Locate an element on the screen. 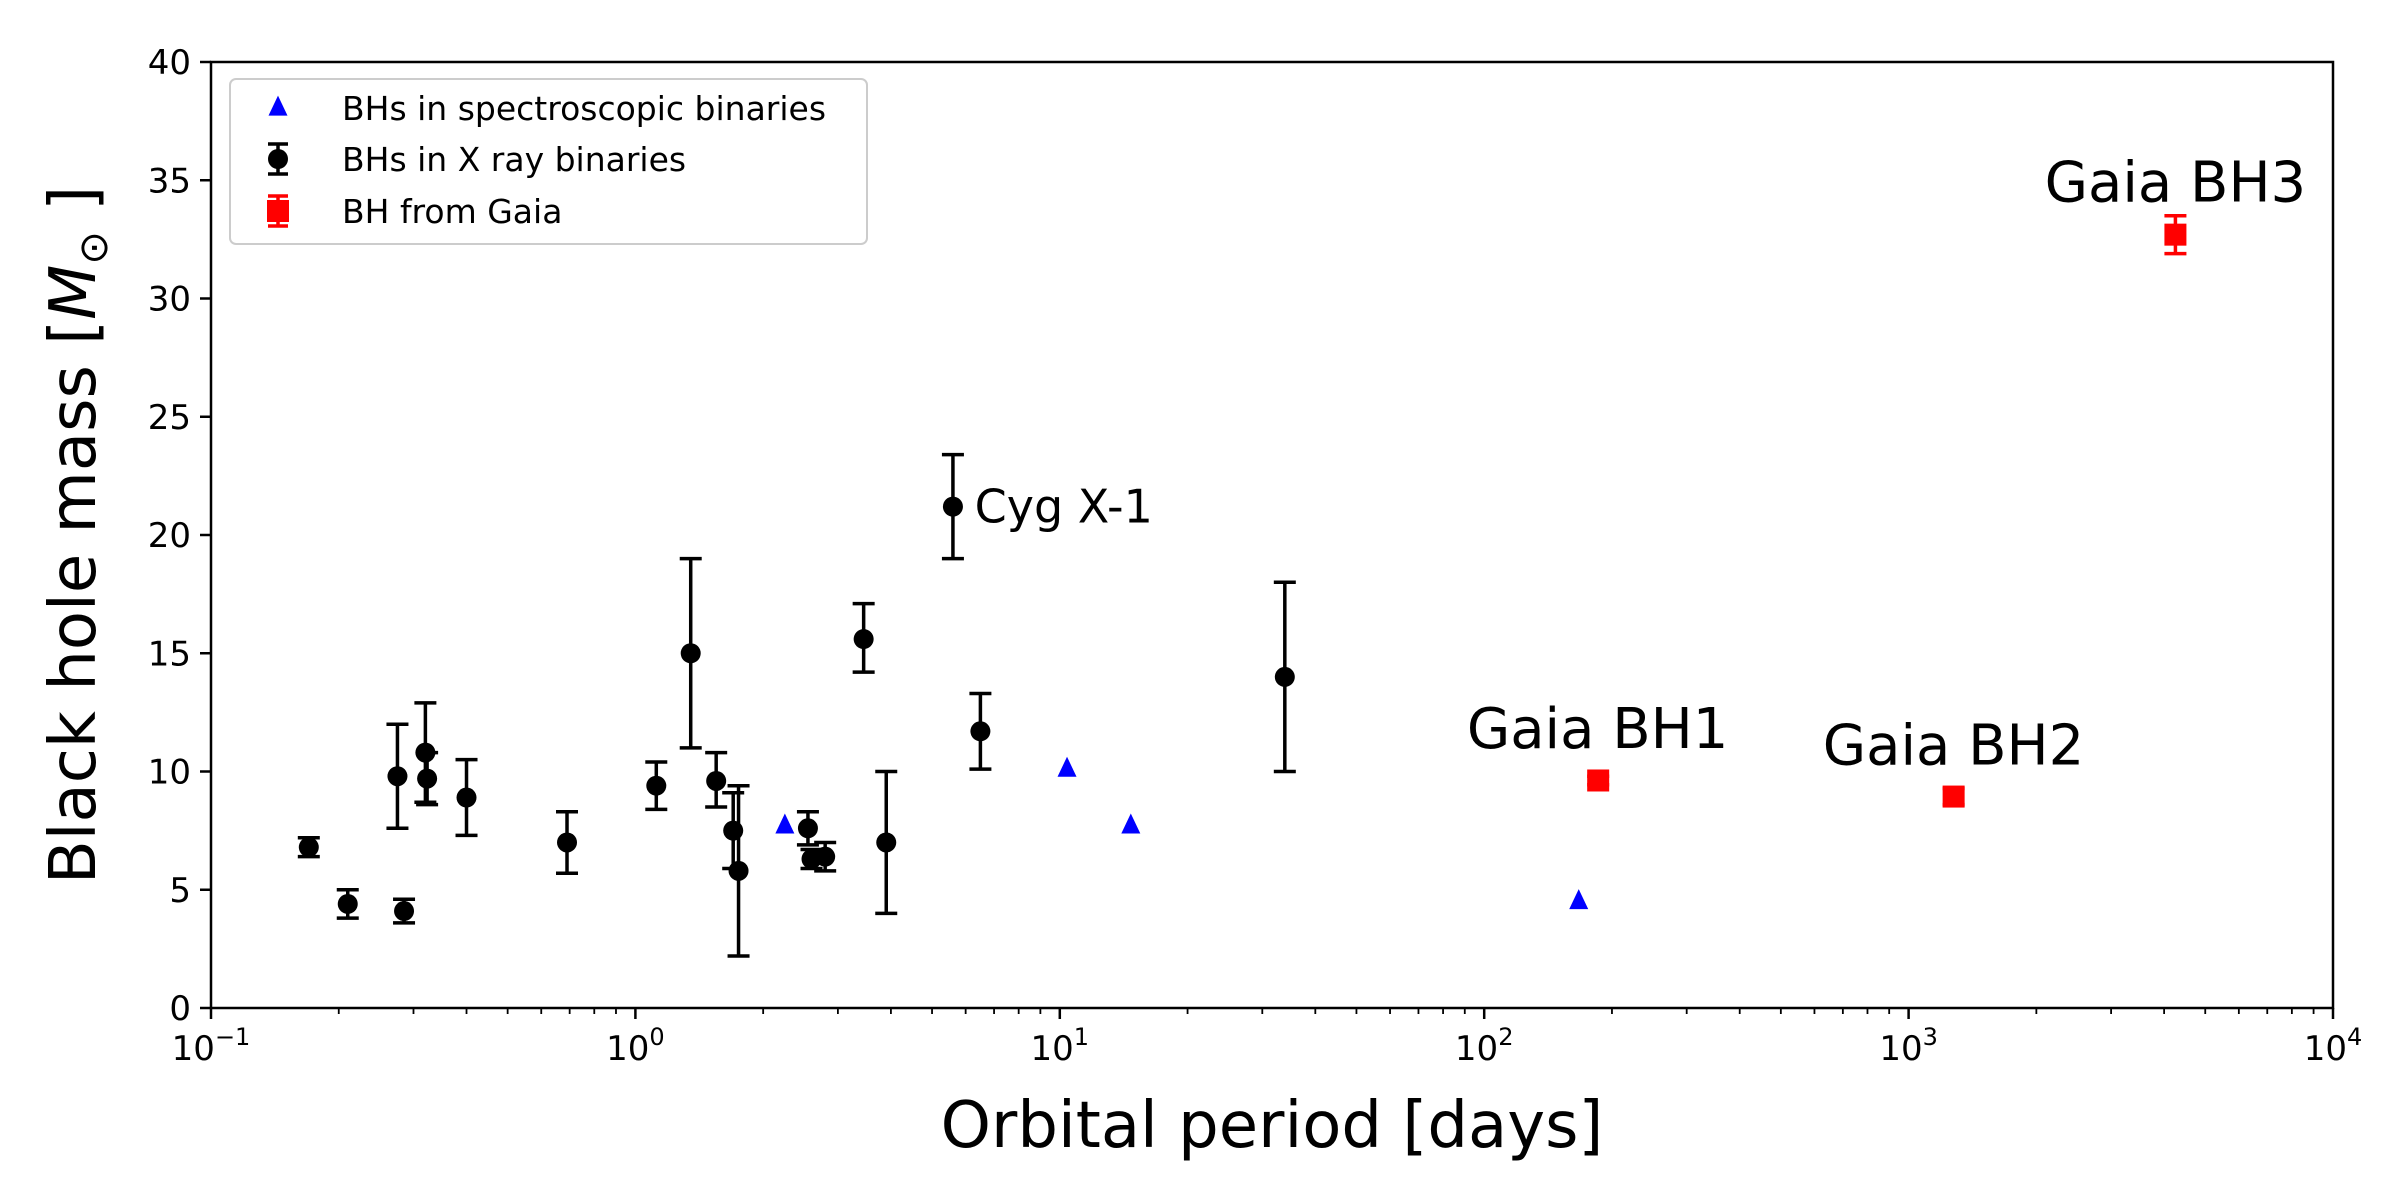 This screenshot has width=2400, height=1200. annotation-label: Cyg X-1 is located at coordinates (1064, 507).